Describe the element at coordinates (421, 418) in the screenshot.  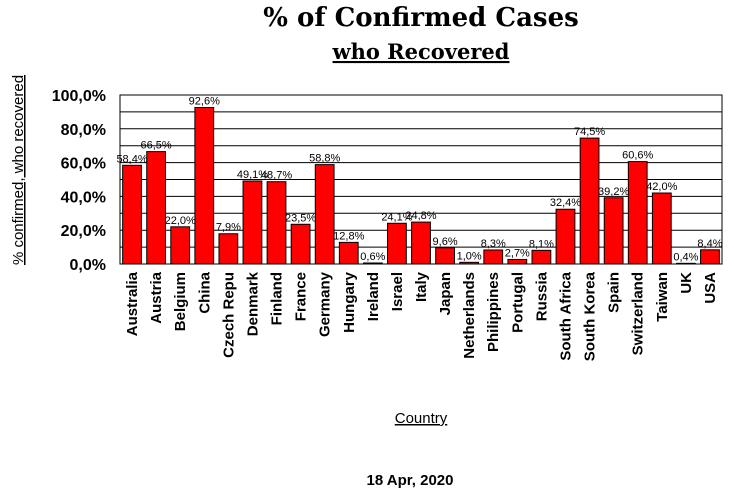
I see `x-axis-label: Country` at that location.